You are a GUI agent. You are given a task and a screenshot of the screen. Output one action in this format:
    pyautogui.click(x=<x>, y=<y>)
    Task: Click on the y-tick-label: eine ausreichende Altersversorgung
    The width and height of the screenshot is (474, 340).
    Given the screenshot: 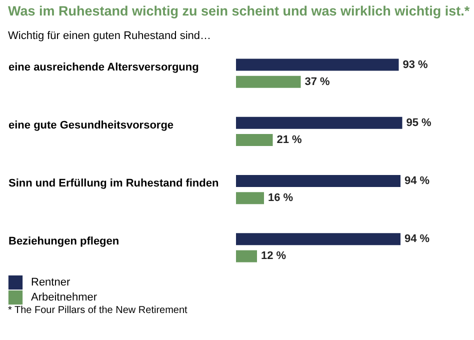 What is the action you would take?
    pyautogui.click(x=103, y=67)
    